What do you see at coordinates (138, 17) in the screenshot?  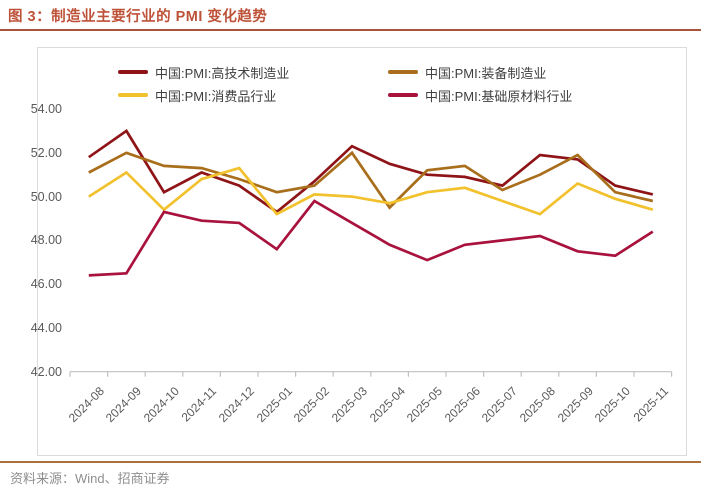 I see `figure-title: 图 3：制造业主要行业的 PMI 变化趋势` at bounding box center [138, 17].